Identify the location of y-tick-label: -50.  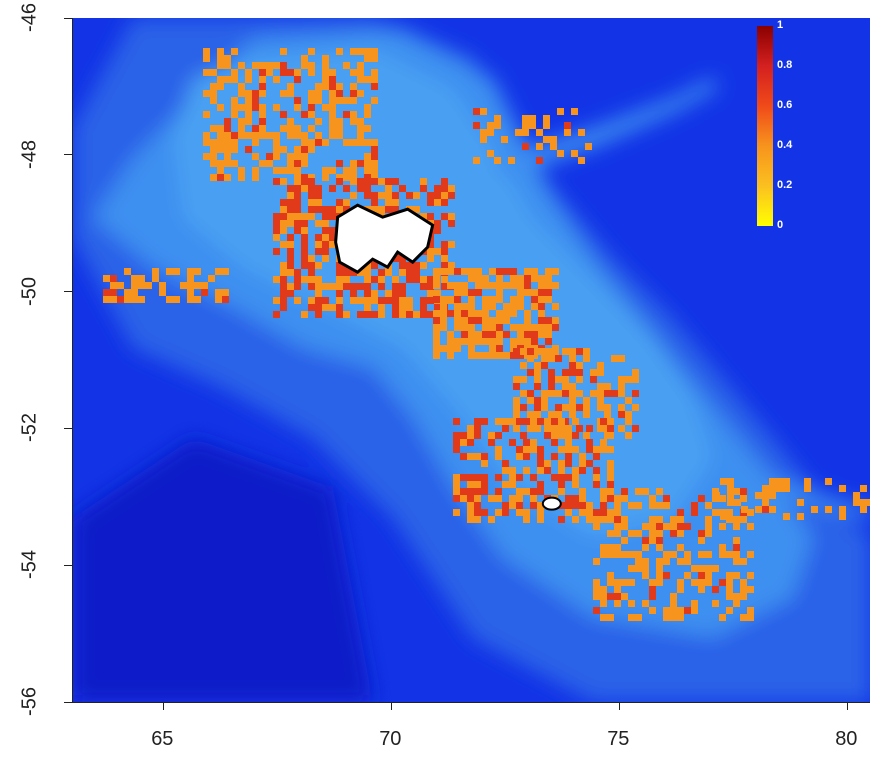
(29, 291).